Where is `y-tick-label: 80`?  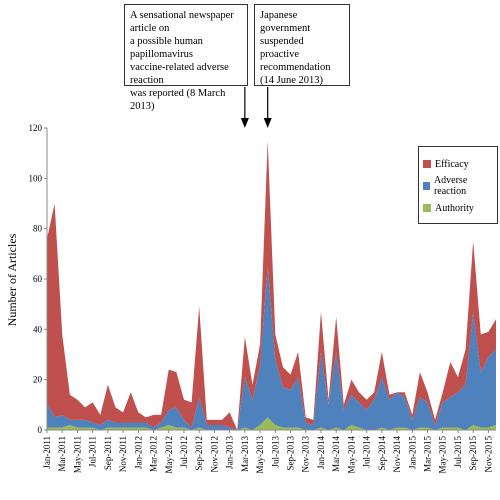
y-tick-label: 80 is located at coordinates (38, 229).